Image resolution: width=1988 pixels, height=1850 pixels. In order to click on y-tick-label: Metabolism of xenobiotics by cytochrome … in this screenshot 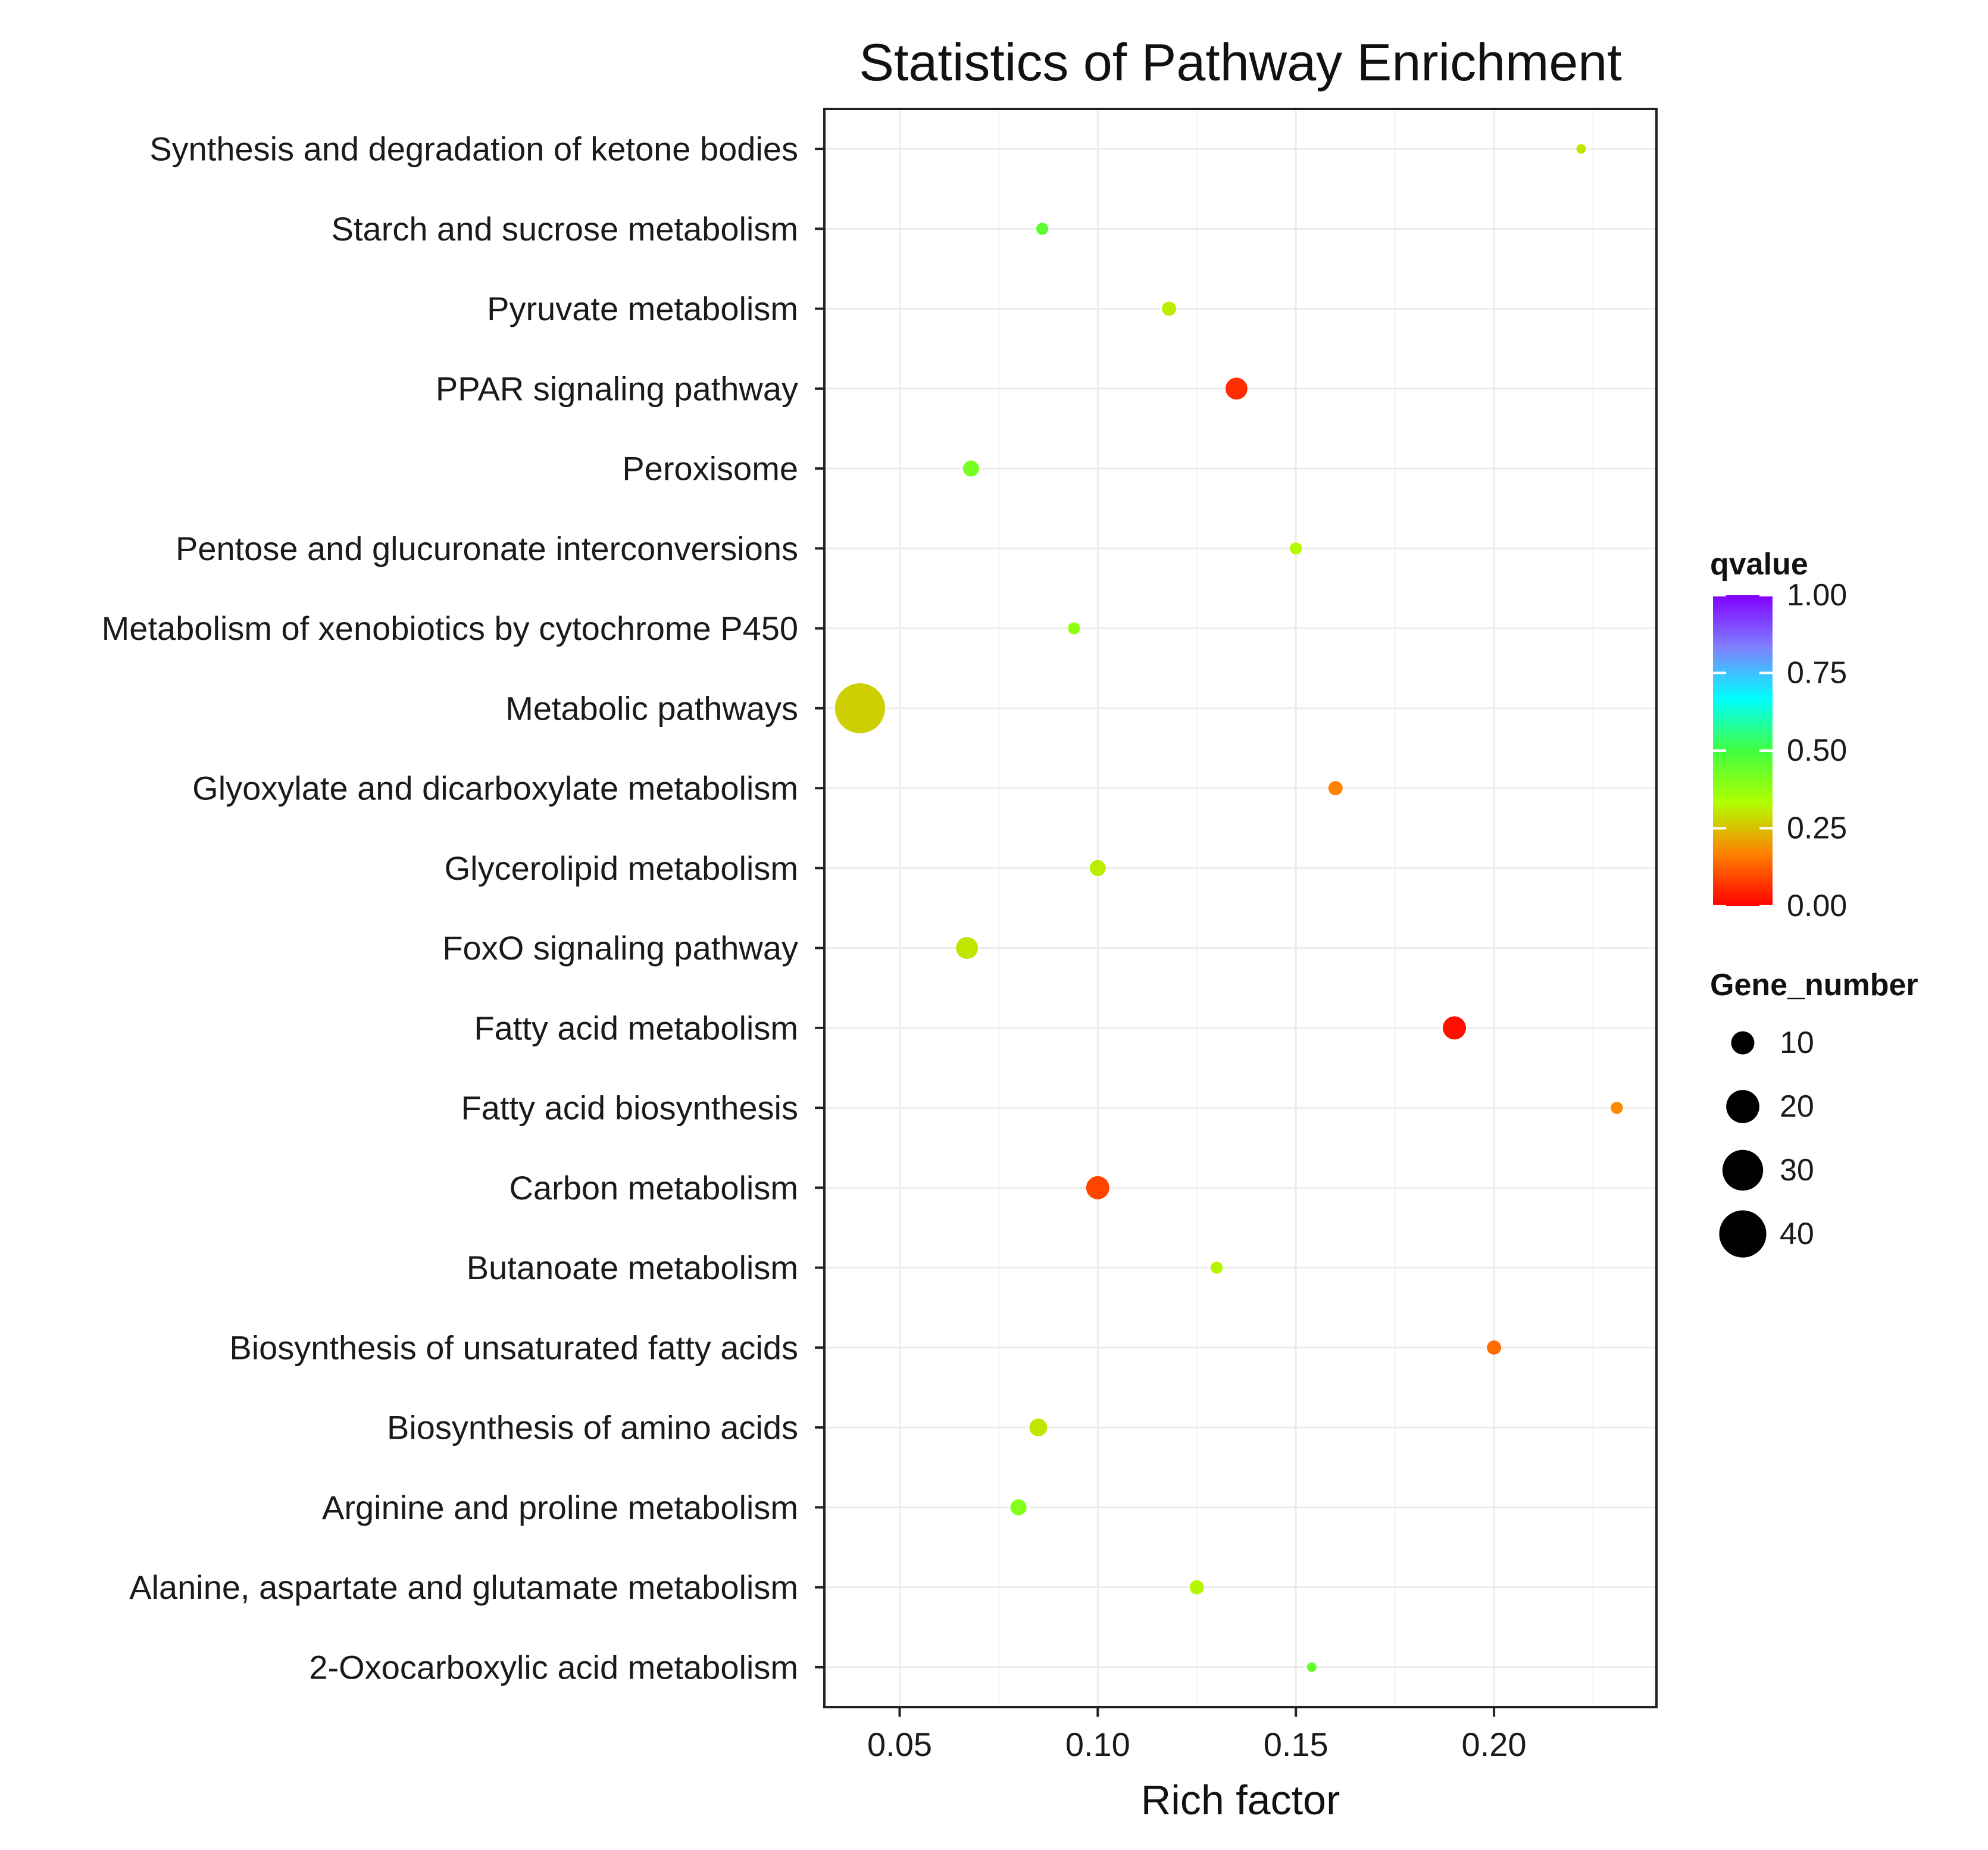, I will do `click(450, 628)`.